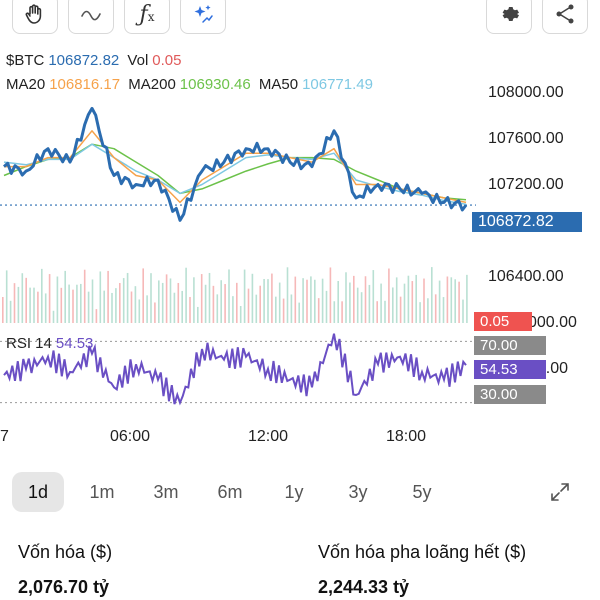 The height and width of the screenshot is (600, 600). What do you see at coordinates (166, 491) in the screenshot?
I see `range-3m-button: 3m` at bounding box center [166, 491].